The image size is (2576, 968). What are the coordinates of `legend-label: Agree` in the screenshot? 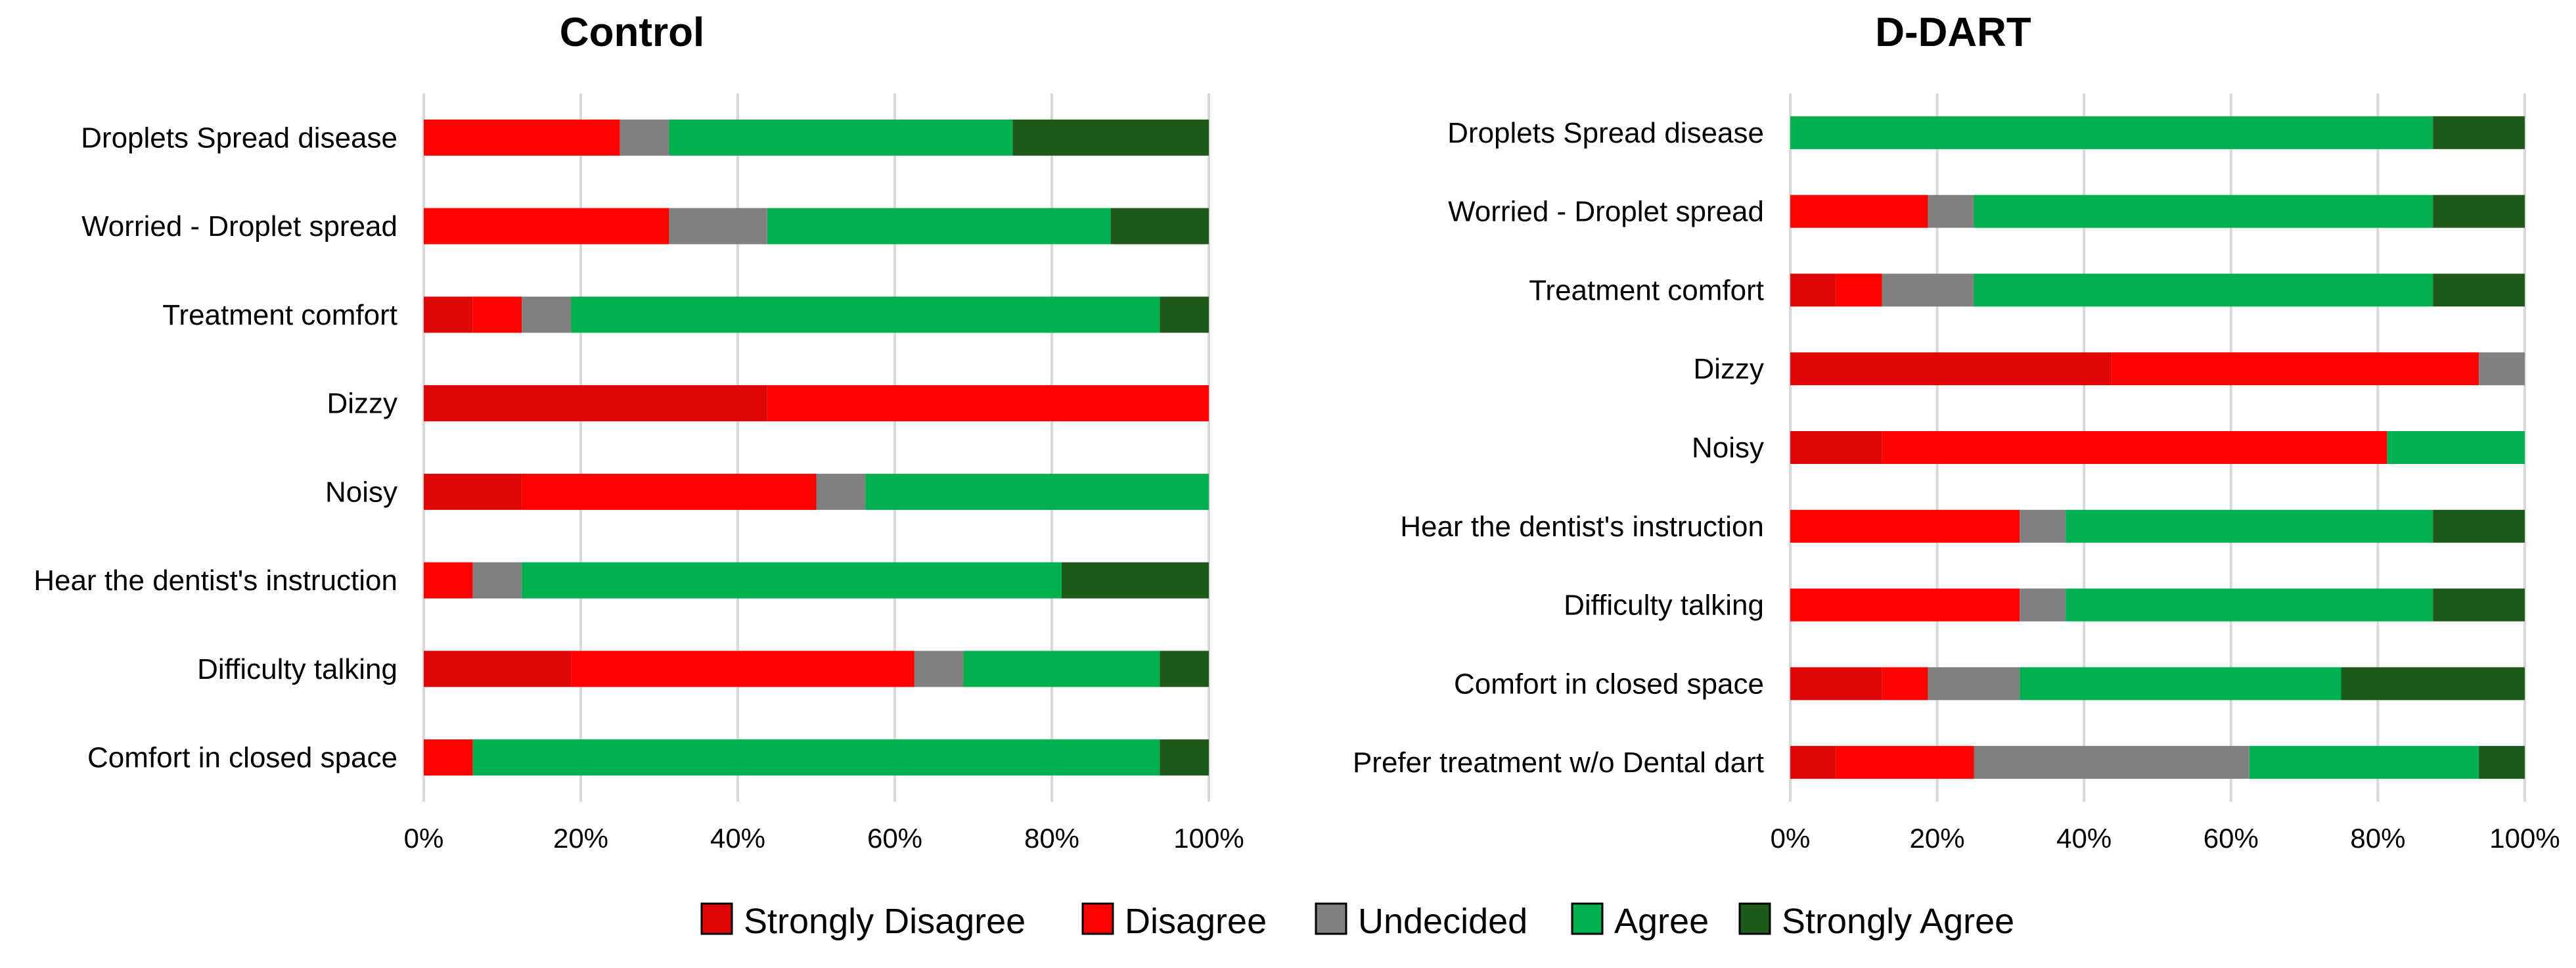 It's located at (1661, 921).